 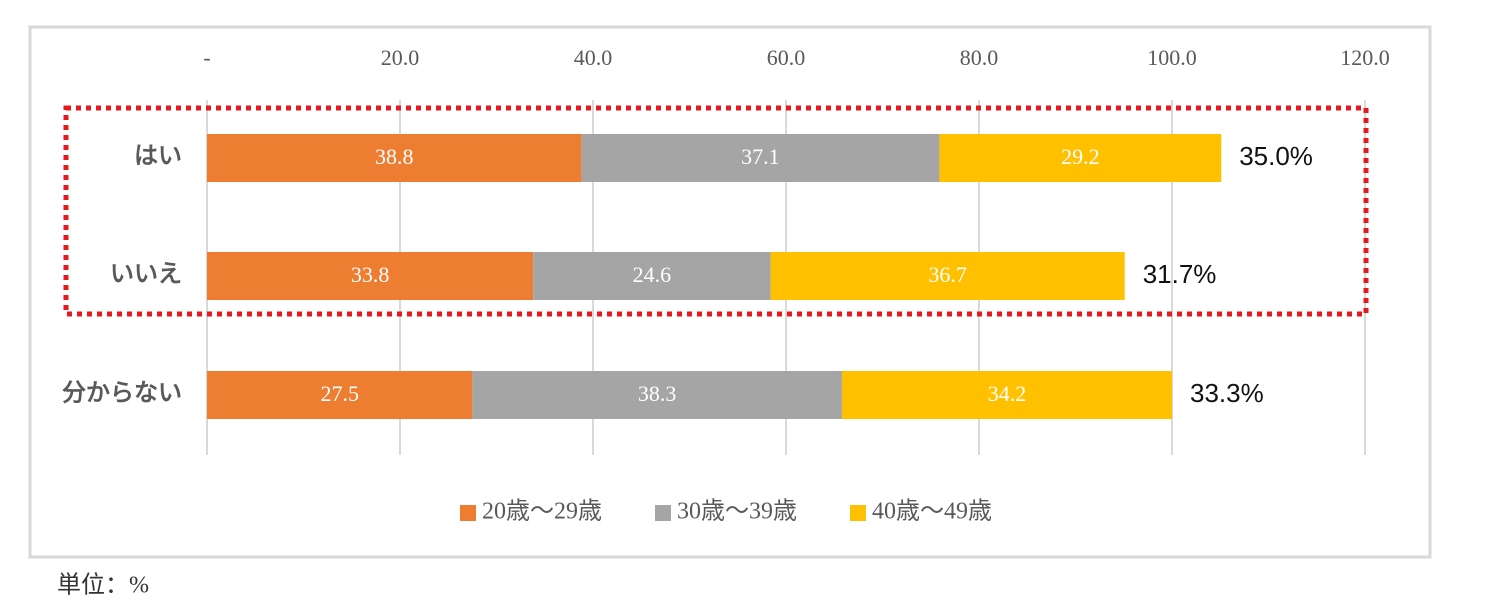 I want to click on legend-label: 30歳～39歳, so click(x=737, y=511).